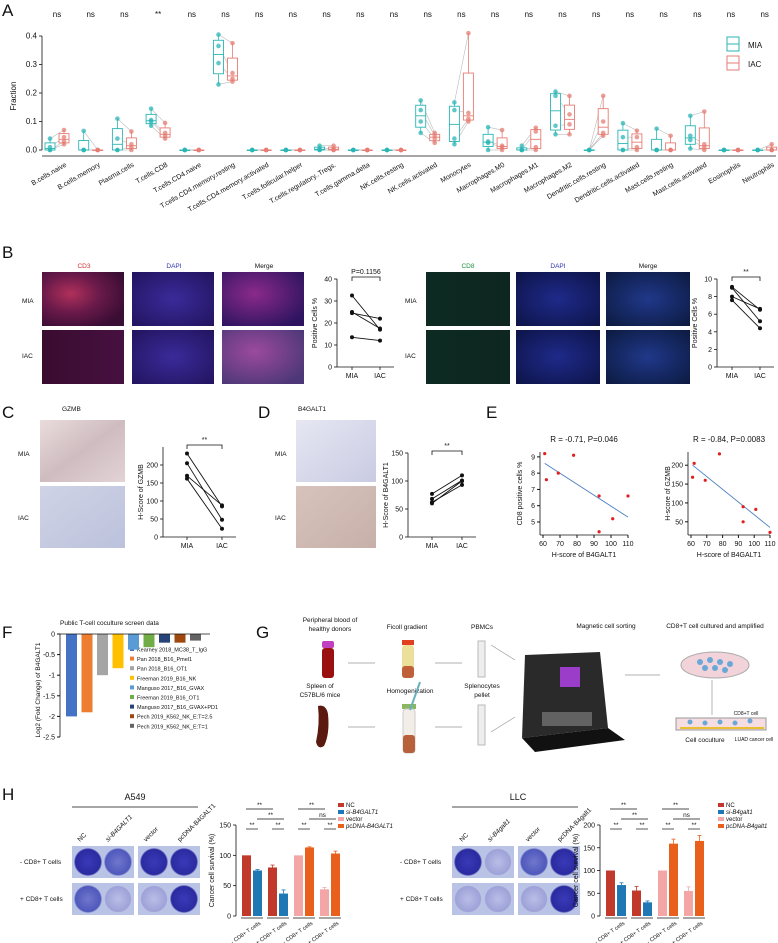  I want to click on step-homogenization: Homogenization, so click(410, 691).